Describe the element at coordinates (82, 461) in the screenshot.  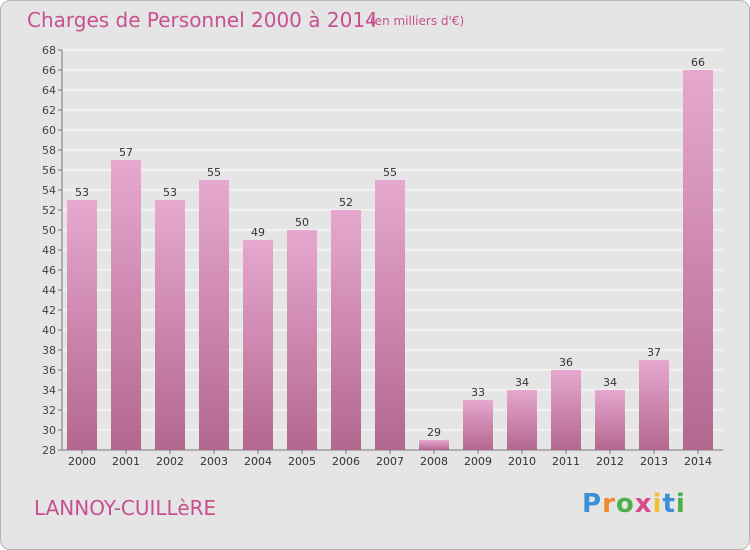
I see `x-tick-label: 2000` at that location.